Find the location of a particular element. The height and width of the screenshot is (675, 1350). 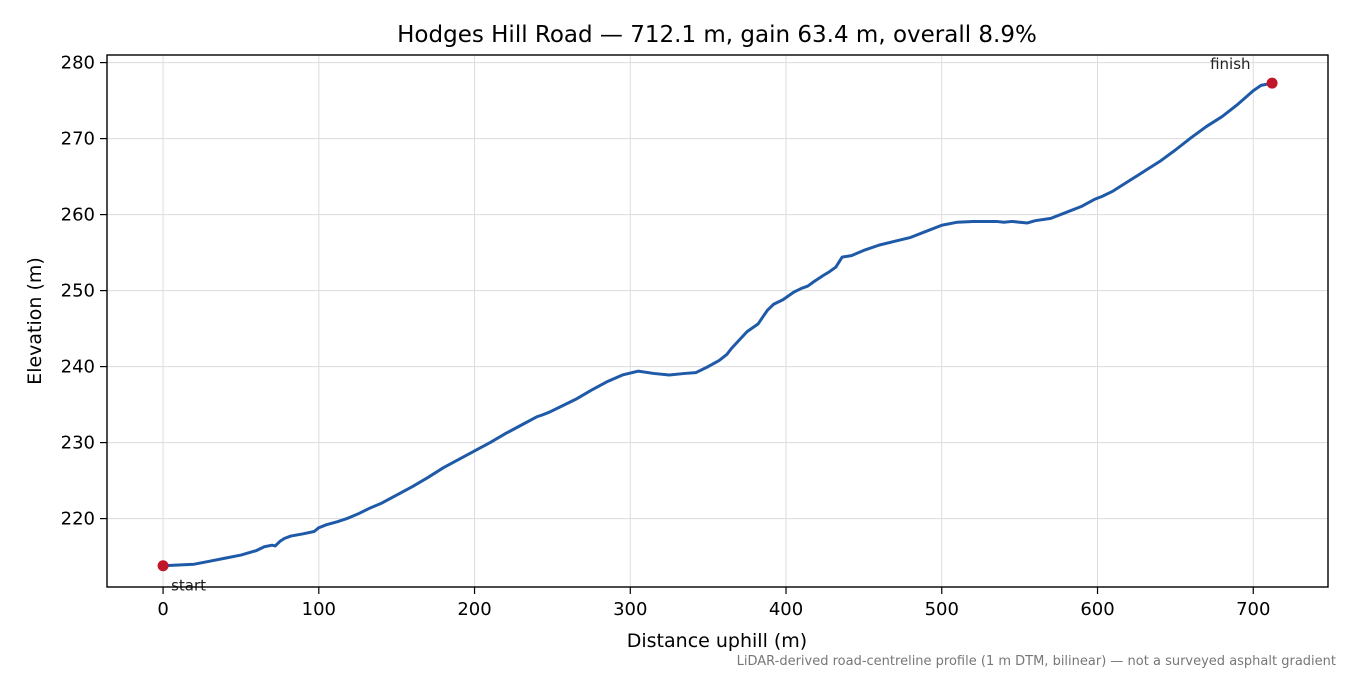

finish-annotation: finish is located at coordinates (1230, 64).